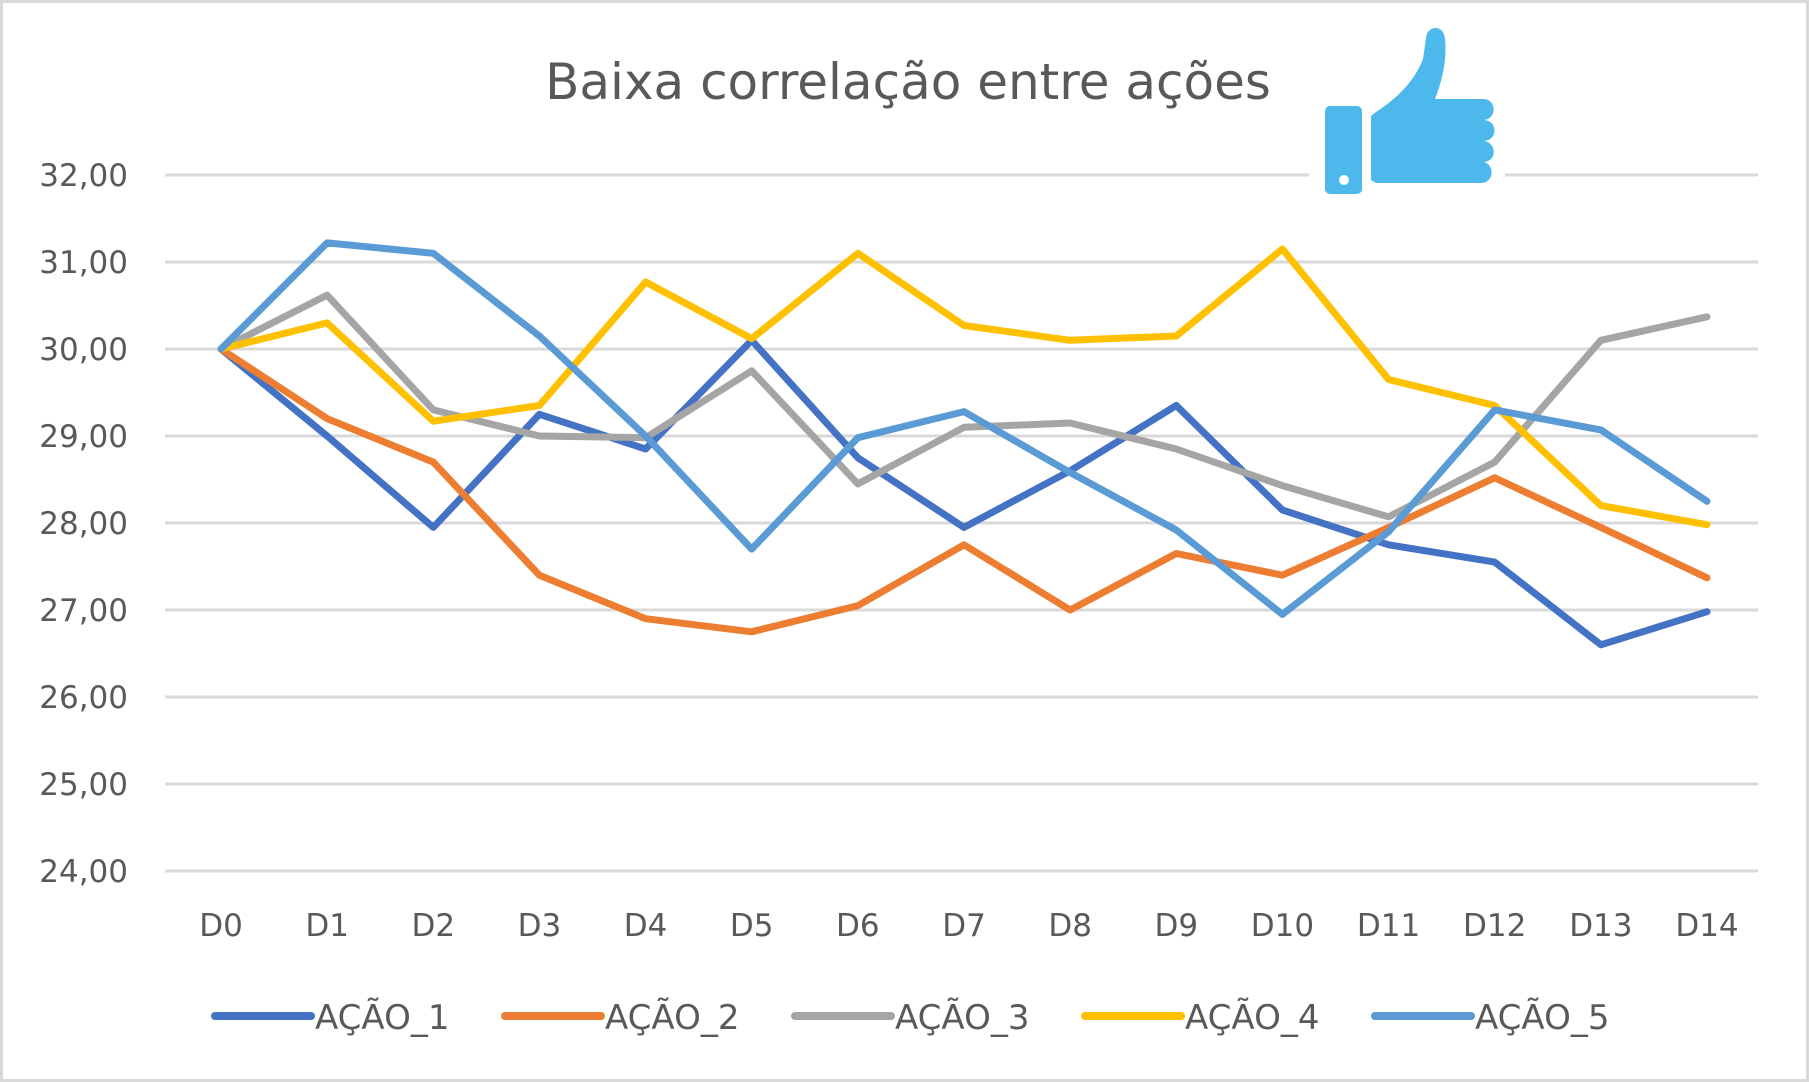 This screenshot has width=1809, height=1082. Describe the element at coordinates (908, 82) in the screenshot. I see `chart-title: Baixa correlação entre ações` at that location.